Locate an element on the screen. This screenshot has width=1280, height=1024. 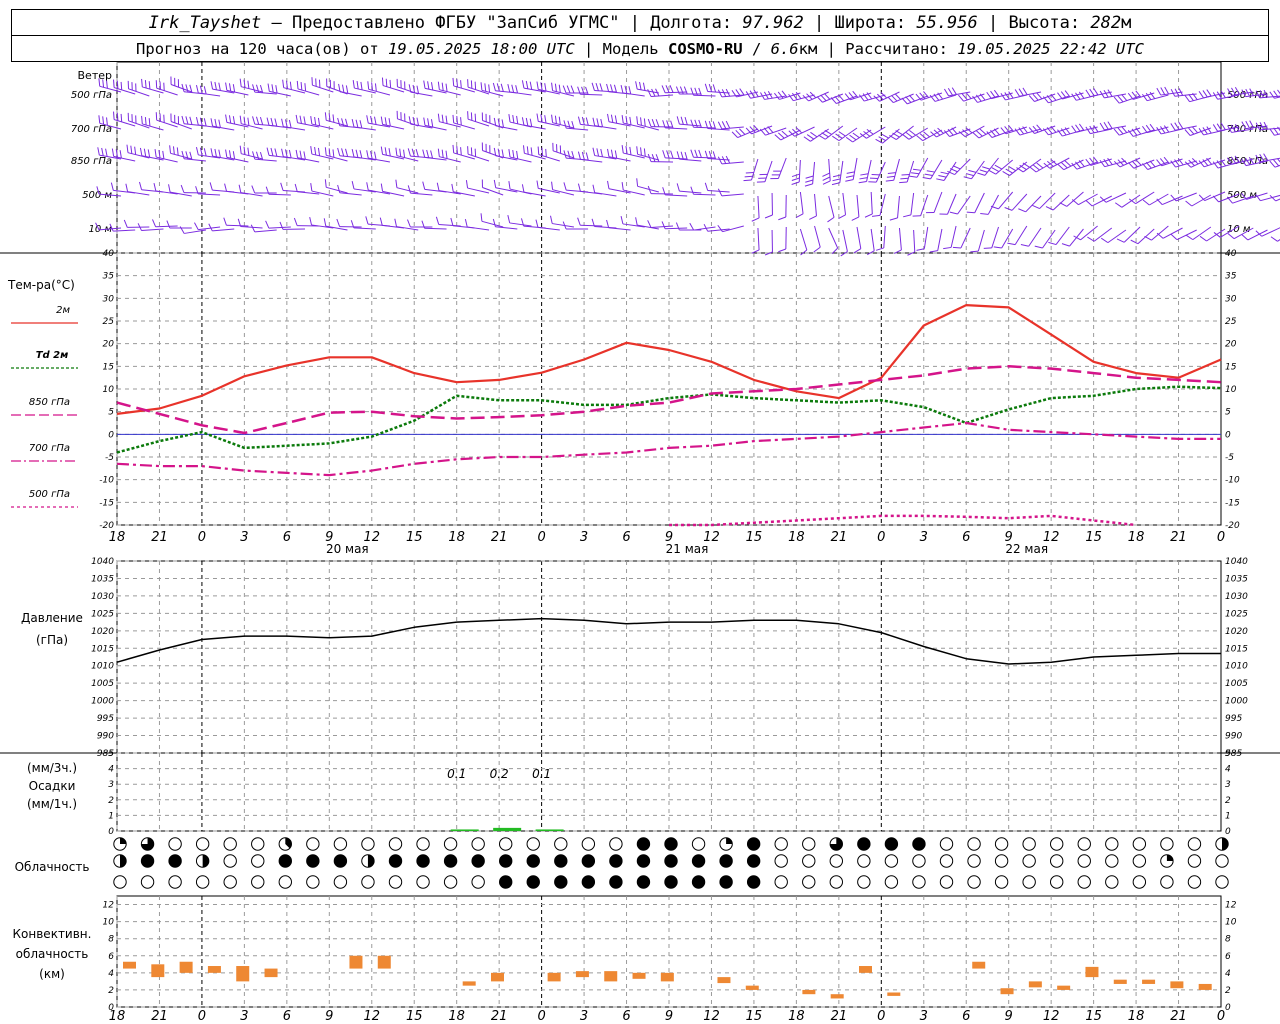
lat-value: 55.956 is located at coordinates (947, 23).